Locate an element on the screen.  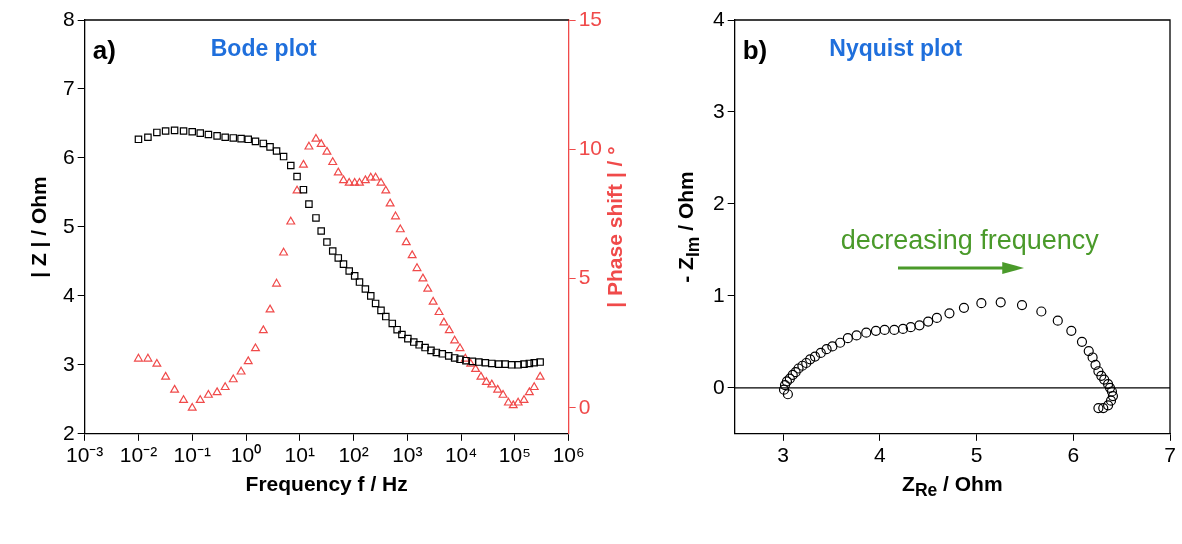
x-tick-label: 10⁻² is located at coordinates (138, 455).